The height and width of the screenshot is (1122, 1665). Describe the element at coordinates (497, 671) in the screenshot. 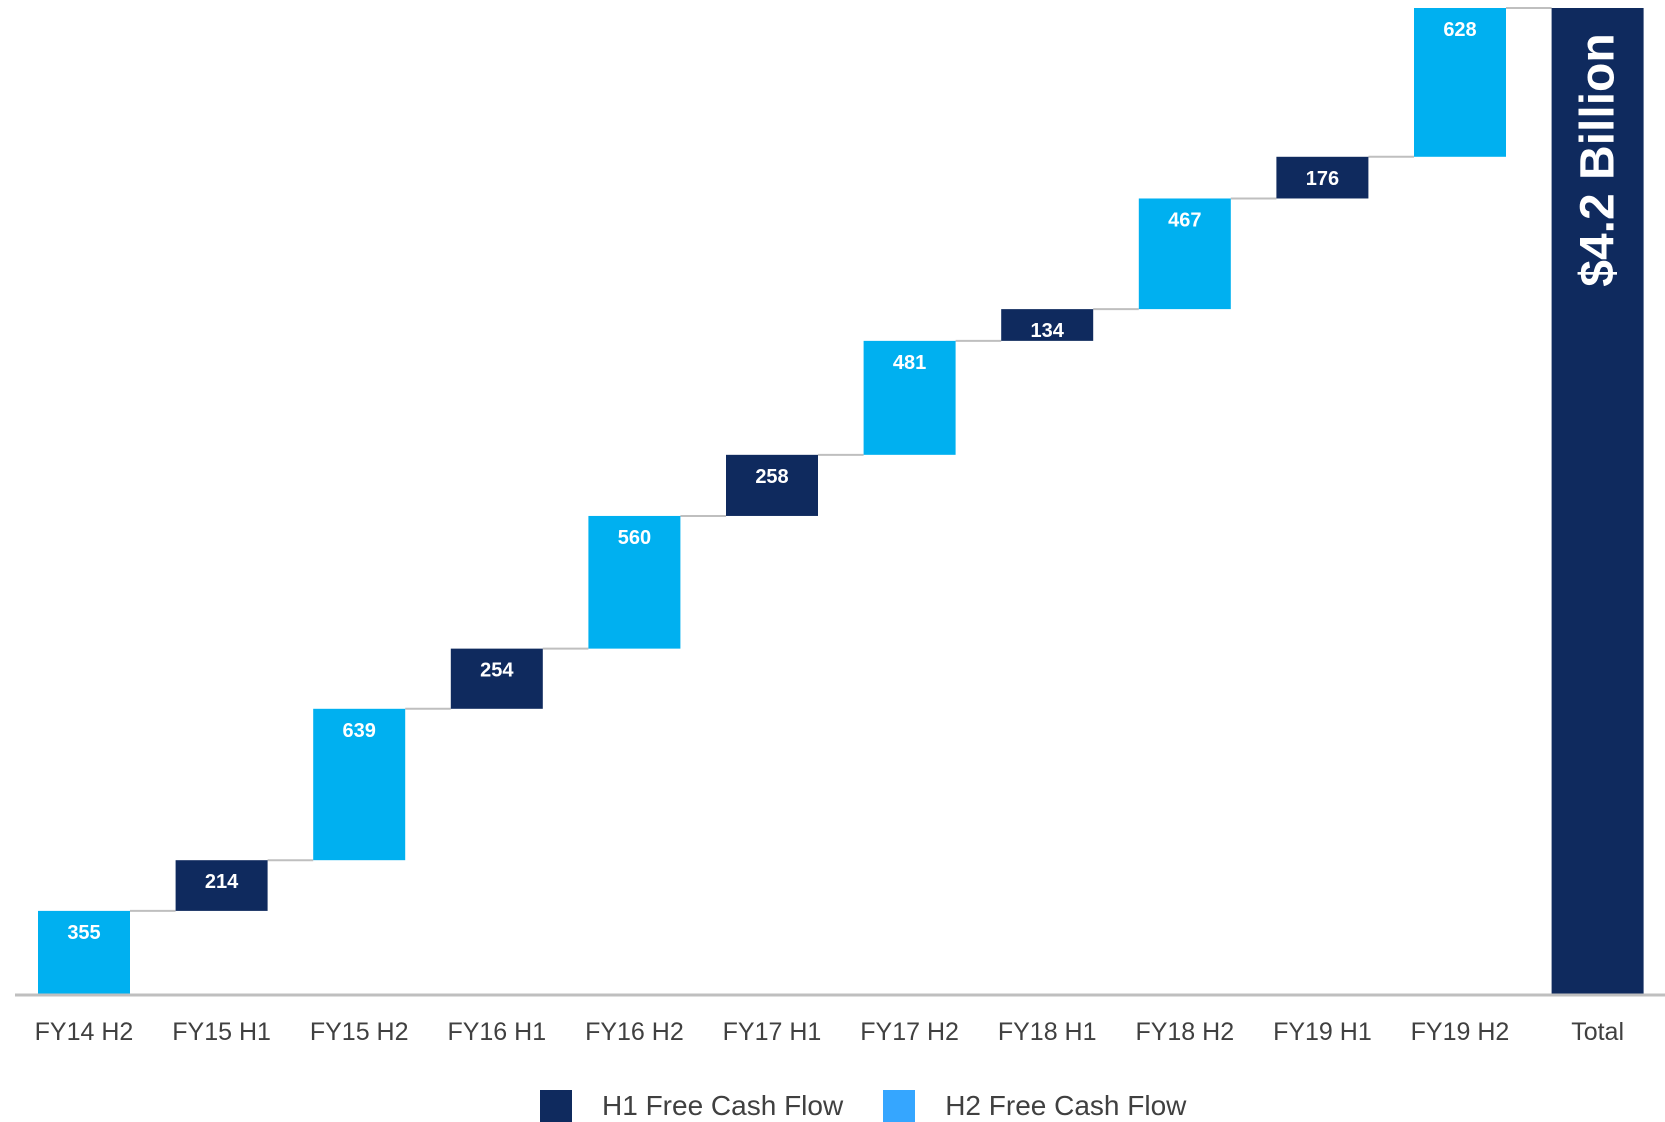

I see `bar-value-label: 254` at that location.